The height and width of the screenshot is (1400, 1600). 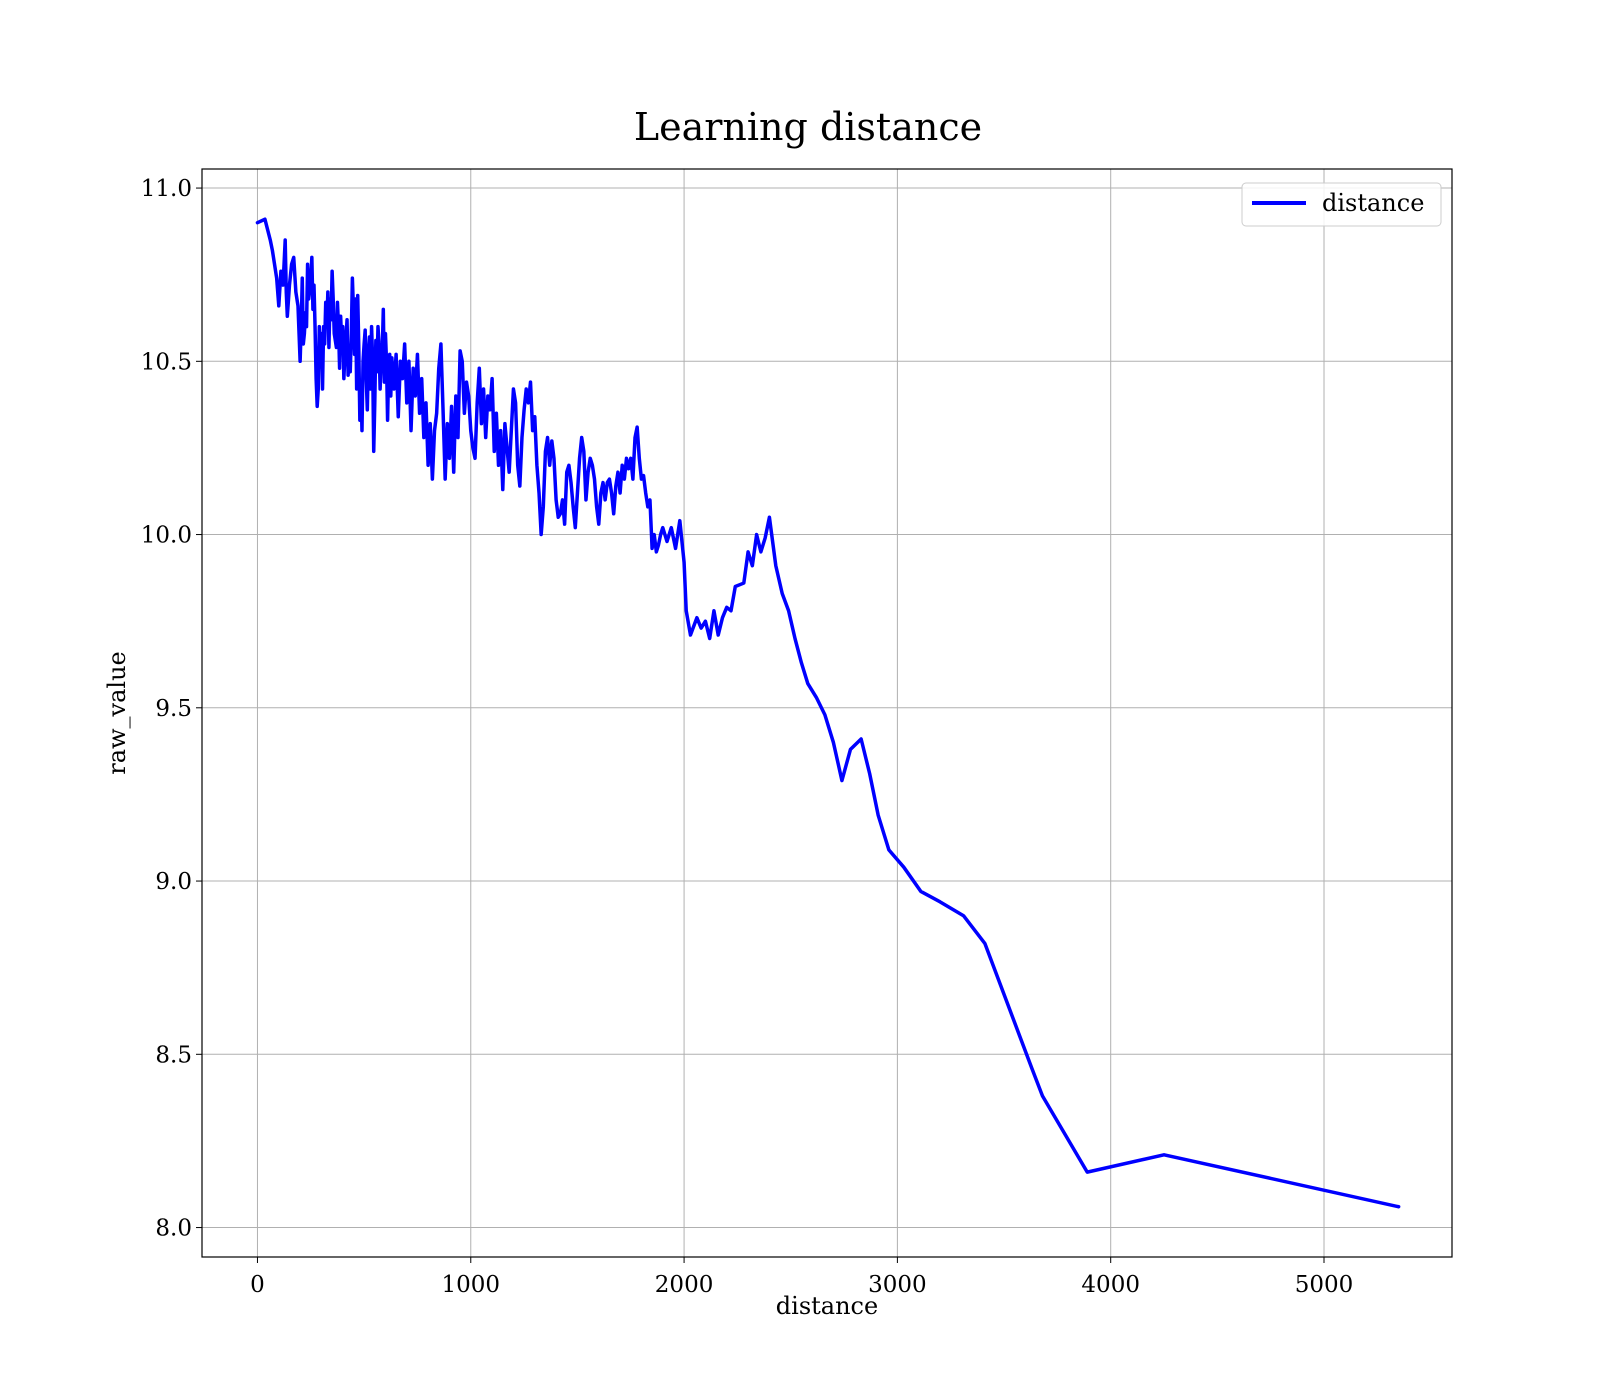 I want to click on x-tick-label: 4000, so click(x=1110, y=1285).